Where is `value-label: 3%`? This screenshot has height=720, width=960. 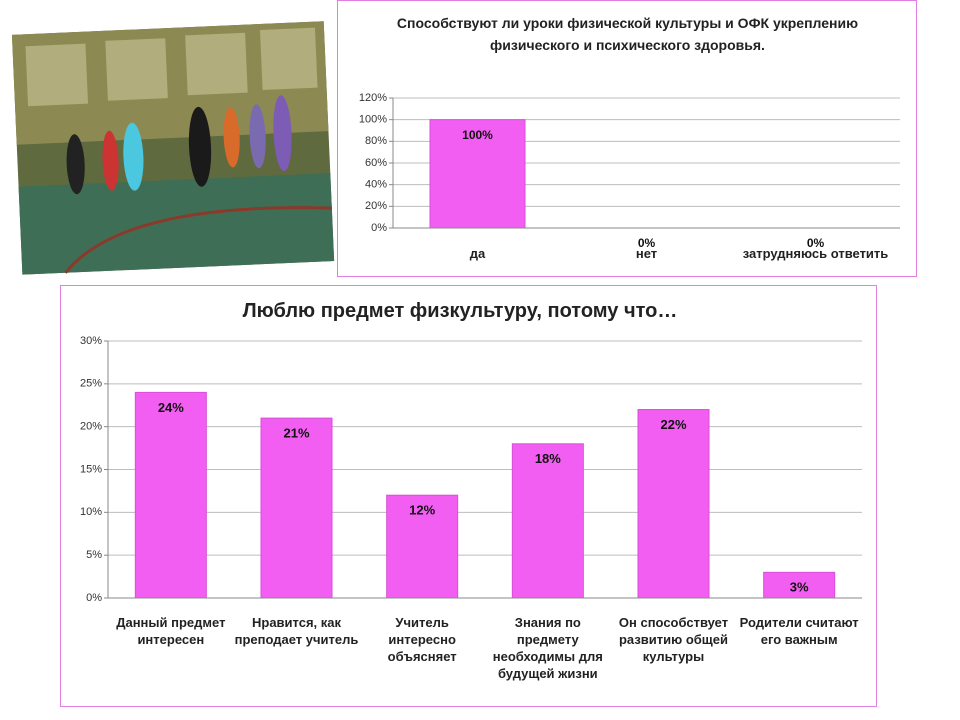 value-label: 3% is located at coordinates (799, 587).